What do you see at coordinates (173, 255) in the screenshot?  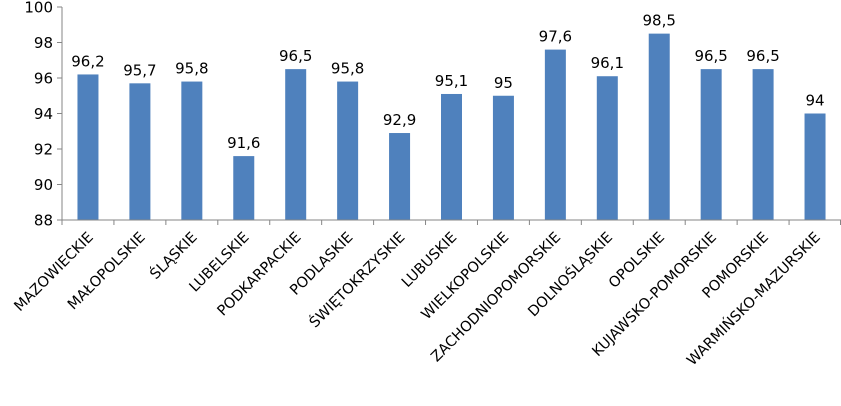 I see `category-label: ŚLĄSKIE` at bounding box center [173, 255].